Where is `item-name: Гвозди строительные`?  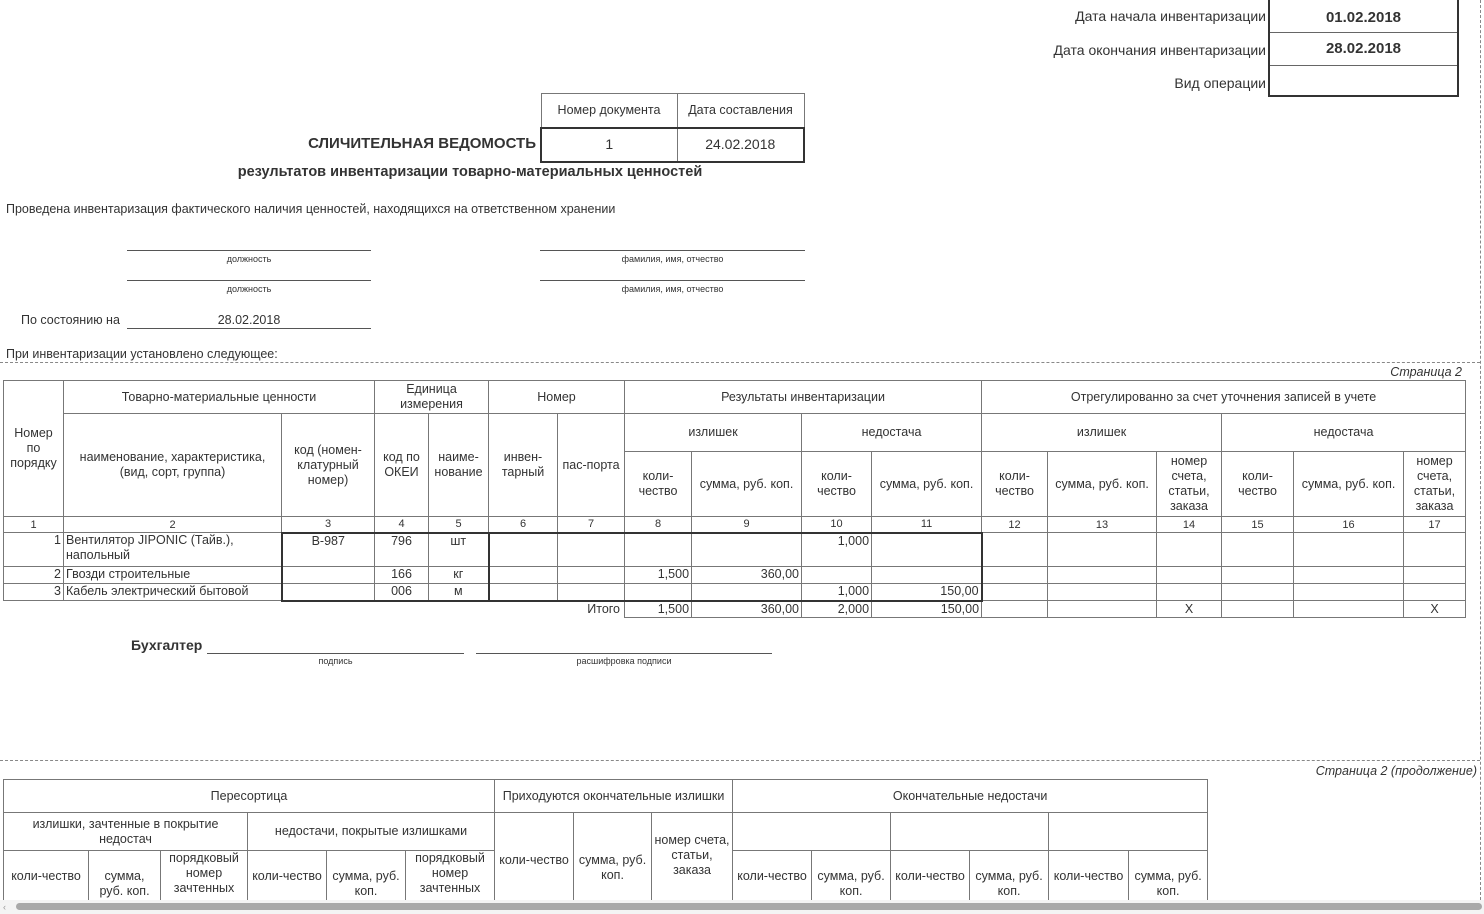 item-name: Гвозди строительные is located at coordinates (172, 575).